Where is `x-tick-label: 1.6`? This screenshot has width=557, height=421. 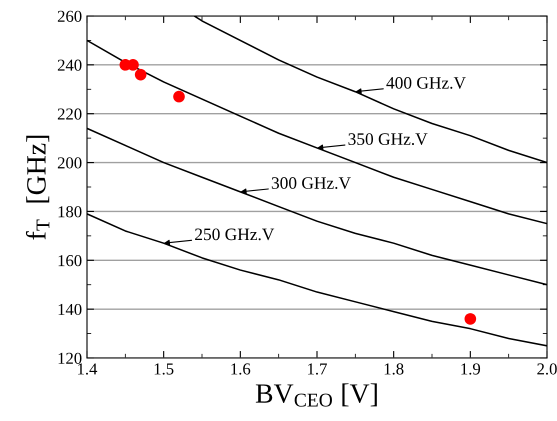 x-tick-label: 1.6 is located at coordinates (240, 369).